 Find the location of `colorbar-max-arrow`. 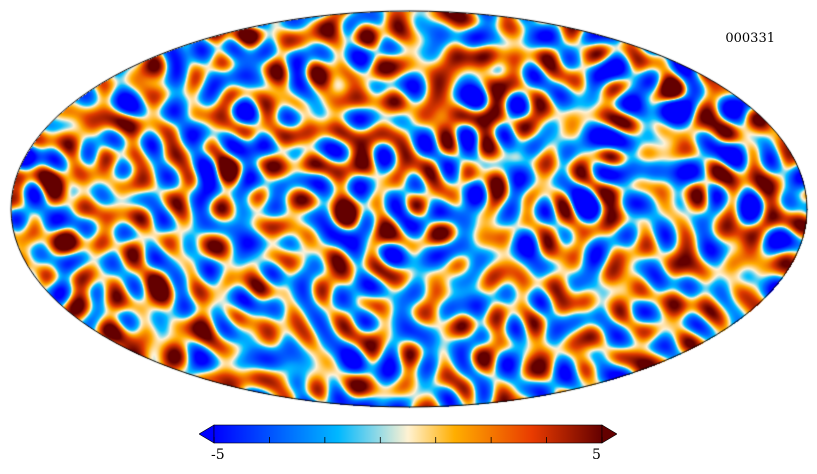

colorbar-max-arrow is located at coordinates (609, 434).